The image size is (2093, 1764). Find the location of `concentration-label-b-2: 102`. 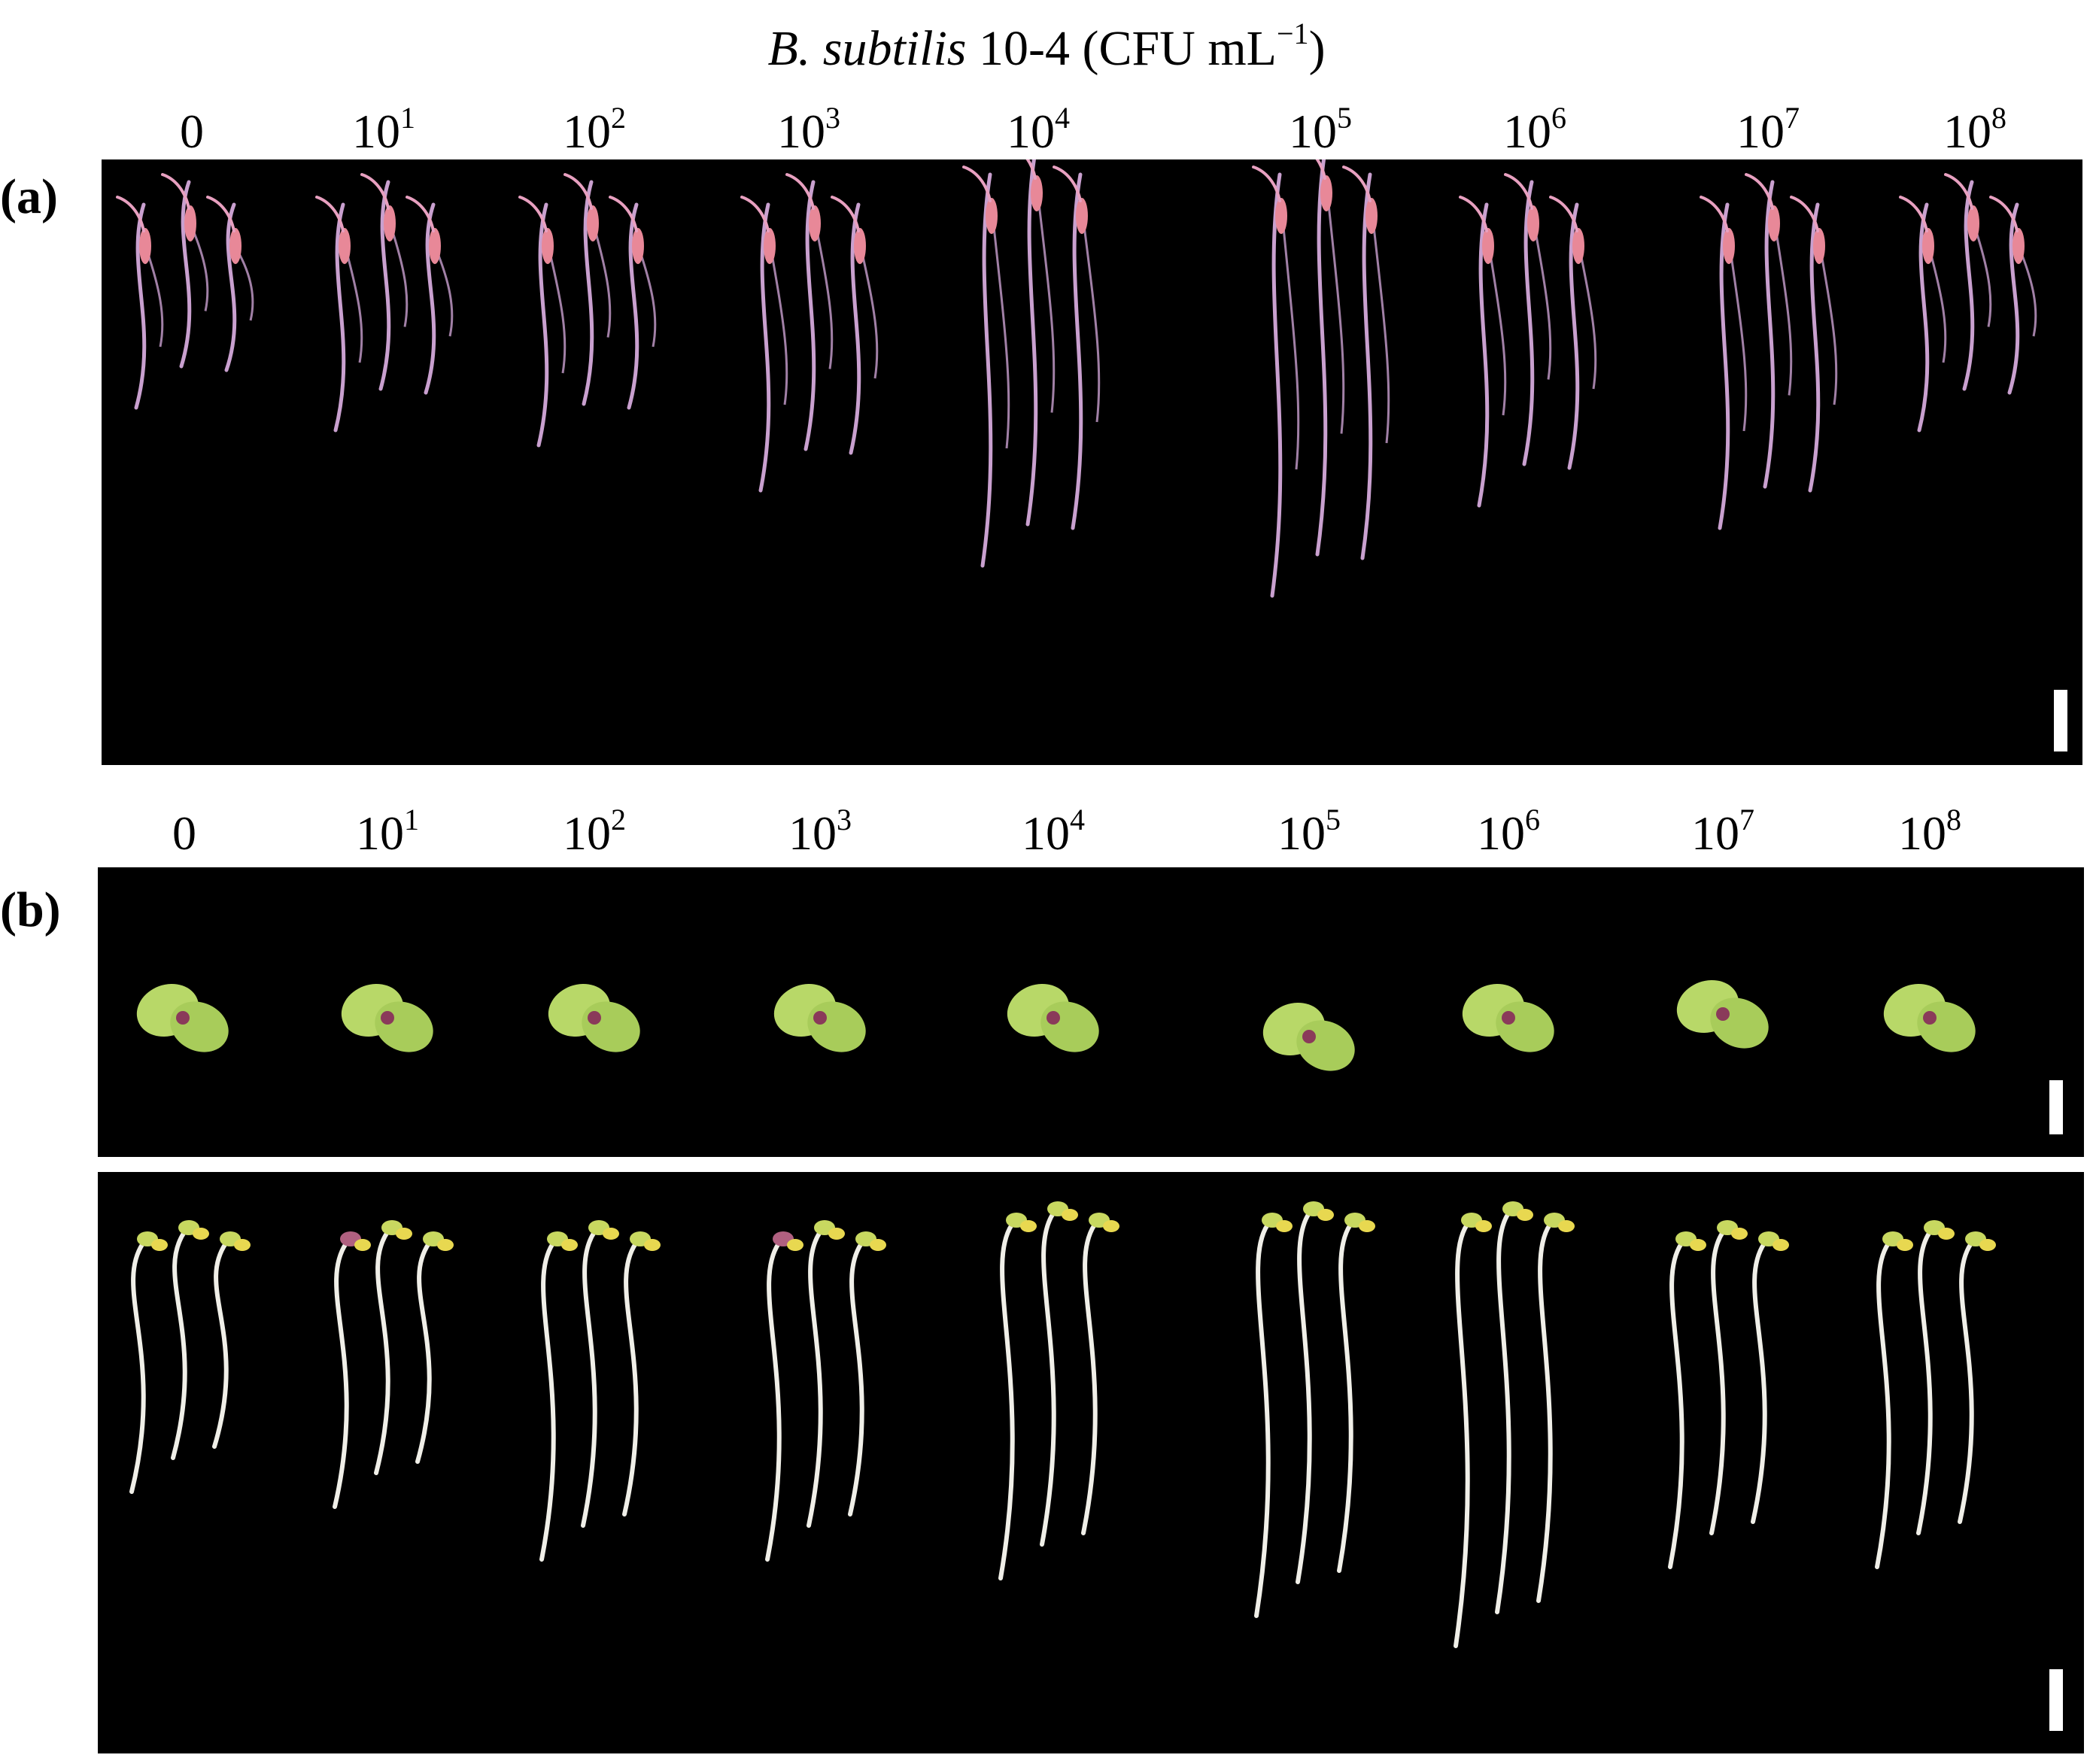

concentration-label-b-2: 102 is located at coordinates (594, 833).